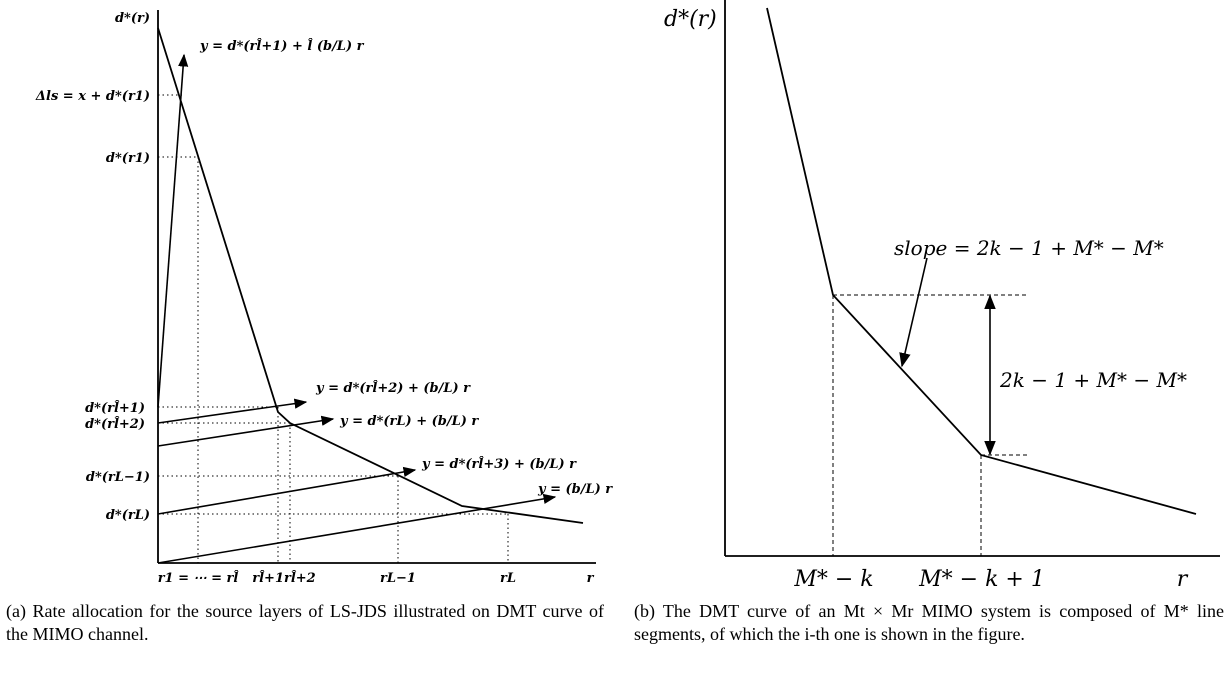  I want to click on slope-pointer-arrow, so click(913, 312).